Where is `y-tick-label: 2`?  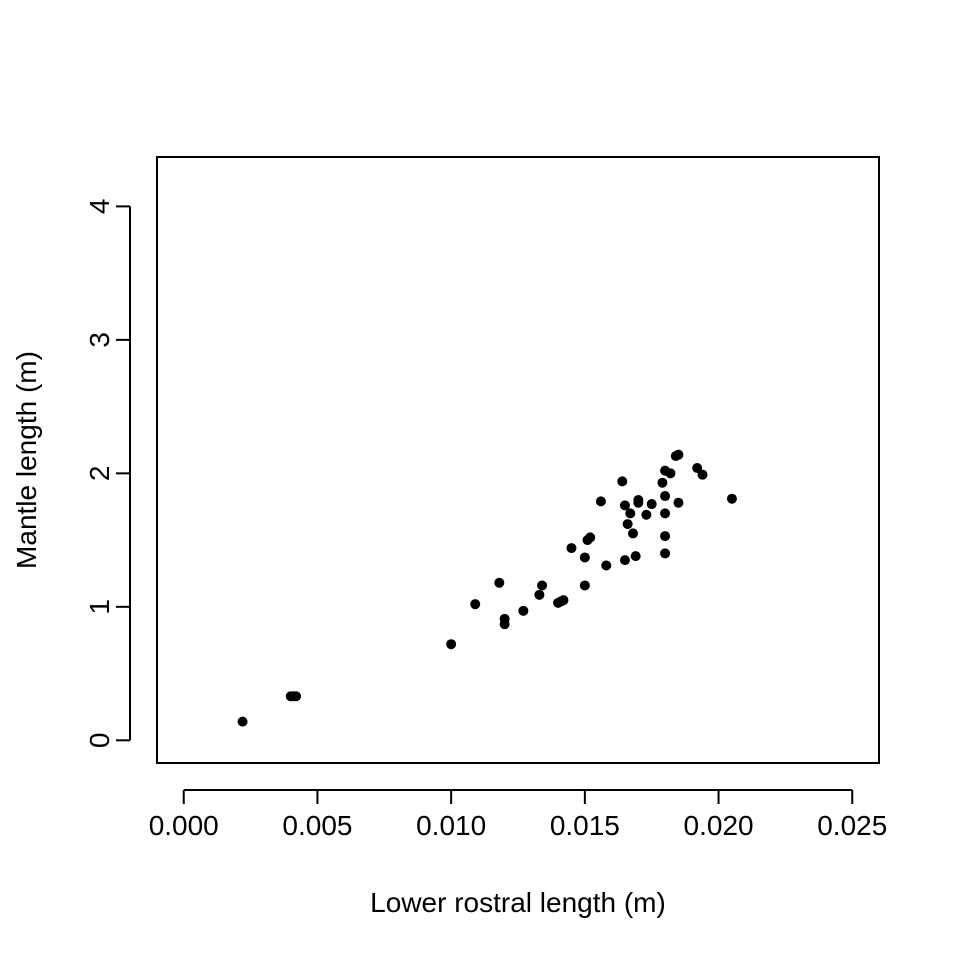 y-tick-label: 2 is located at coordinates (99, 474).